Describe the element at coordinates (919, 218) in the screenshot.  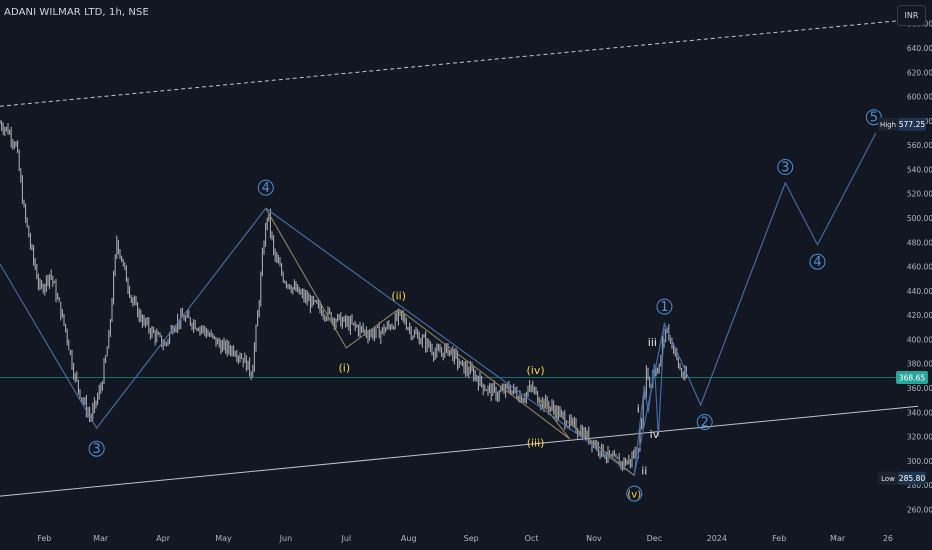
I see `price-tick-label: 500.00` at that location.